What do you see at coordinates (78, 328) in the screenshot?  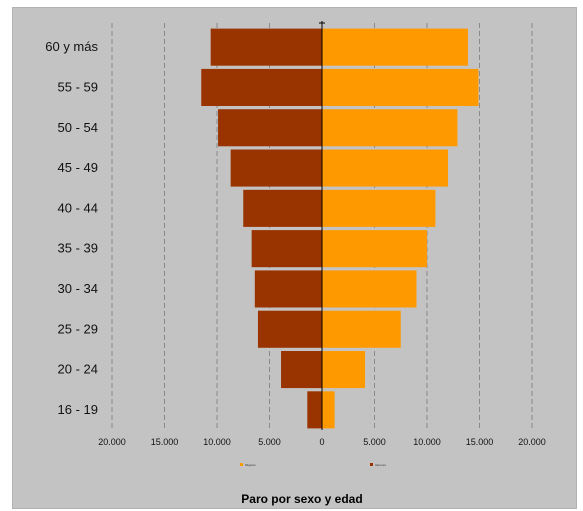 I see `category-label: 25 - 29` at bounding box center [78, 328].